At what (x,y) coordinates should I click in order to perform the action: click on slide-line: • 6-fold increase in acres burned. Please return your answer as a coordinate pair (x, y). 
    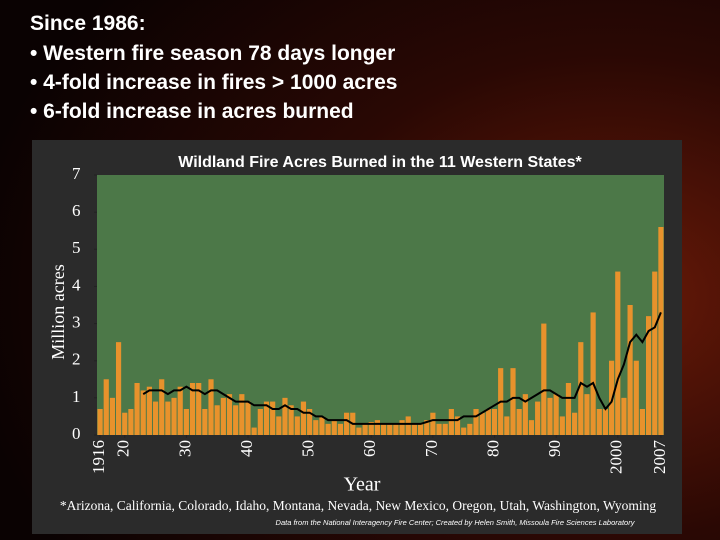
    Looking at the image, I should click on (192, 111).